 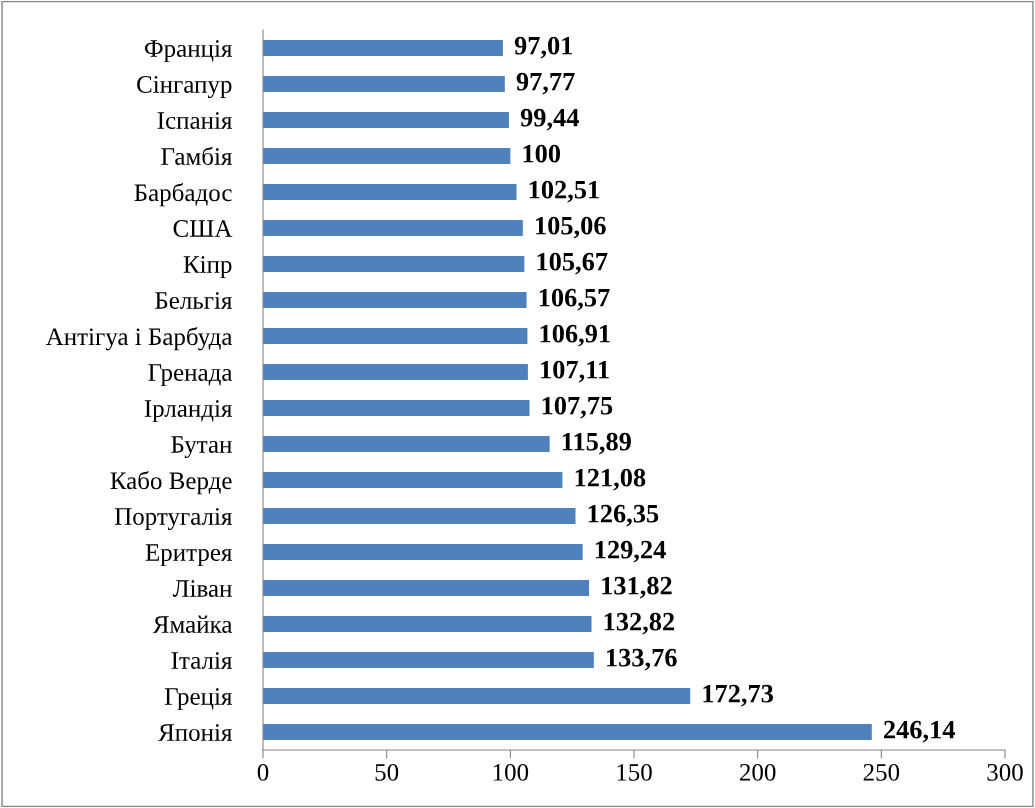 What do you see at coordinates (171, 483) in the screenshot?
I see `y-tick-label: Кабо Верде` at bounding box center [171, 483].